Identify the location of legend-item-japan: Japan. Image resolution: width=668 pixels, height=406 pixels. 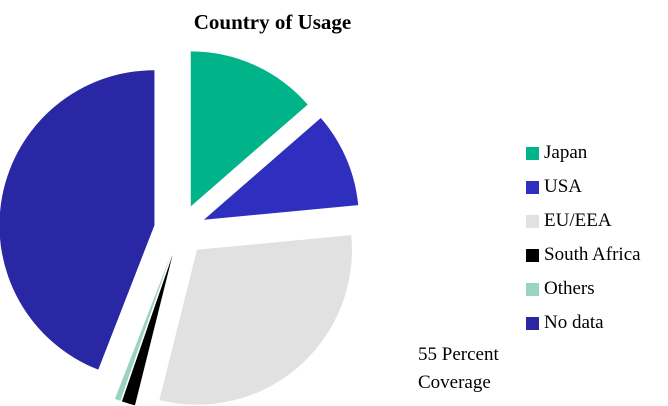
(583, 153).